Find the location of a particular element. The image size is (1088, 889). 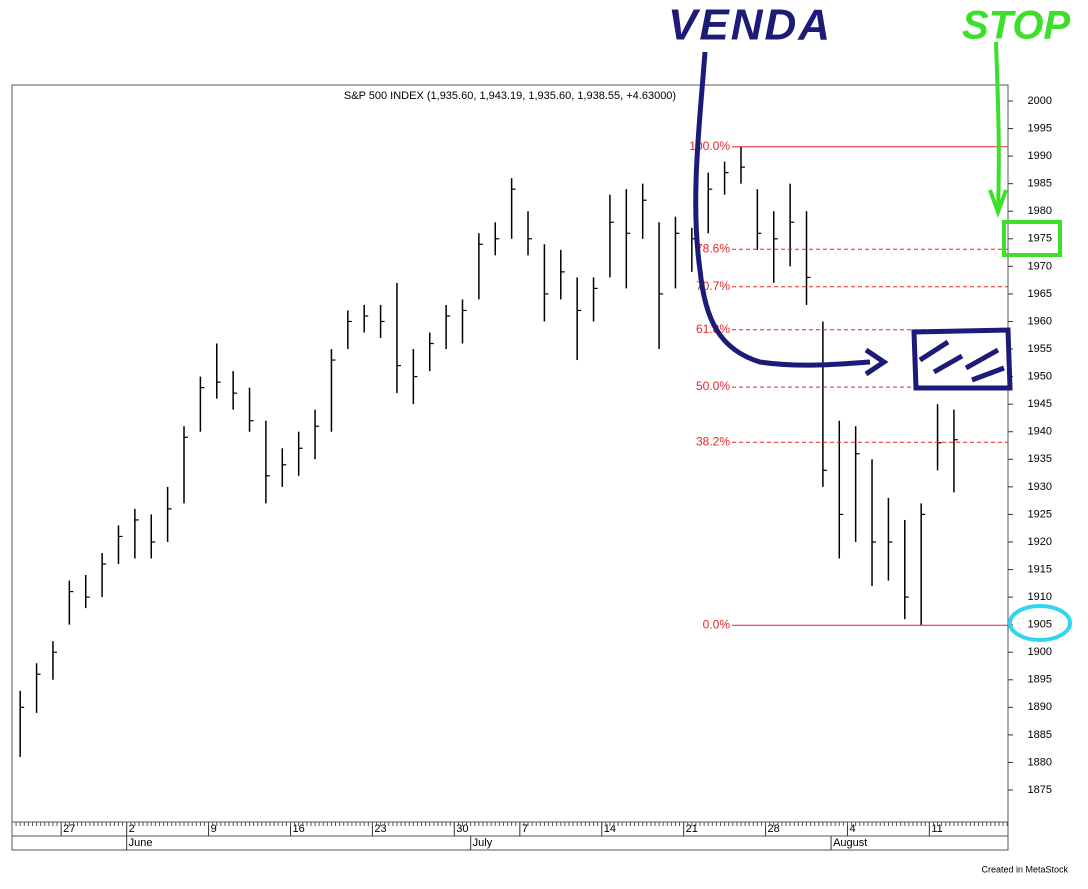

fib-label: 50.0% is located at coordinates (713, 386).